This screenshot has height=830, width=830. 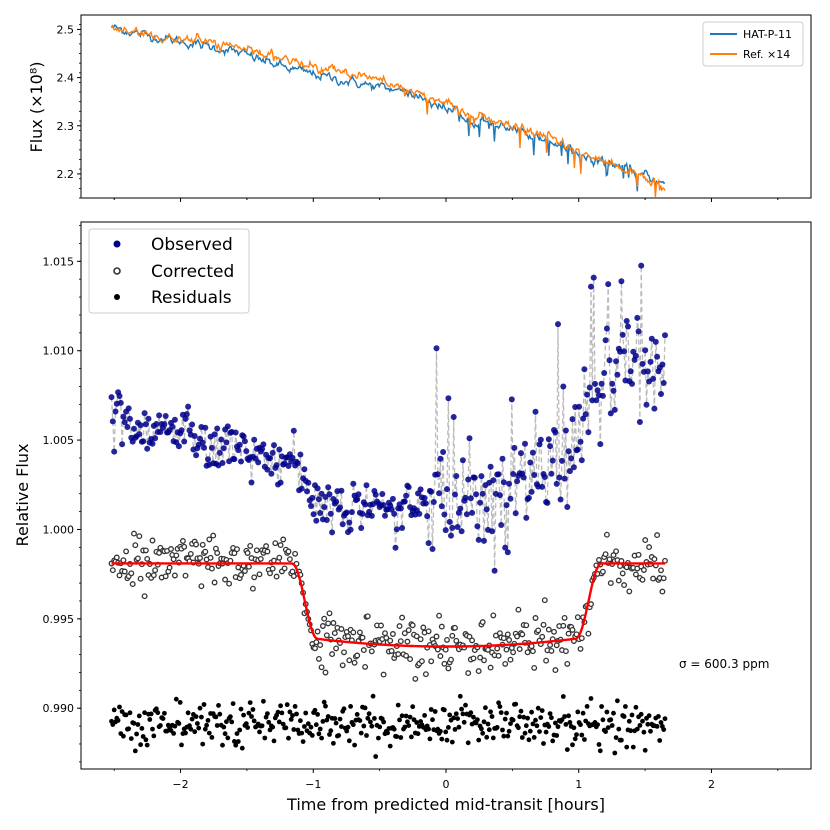 I want to click on sigma-annotation: σ = 600.3 ppm, so click(x=724, y=664).